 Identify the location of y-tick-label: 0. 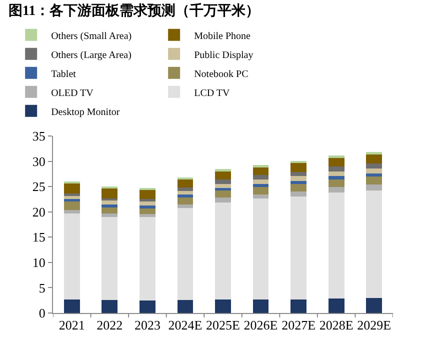
(42, 313).